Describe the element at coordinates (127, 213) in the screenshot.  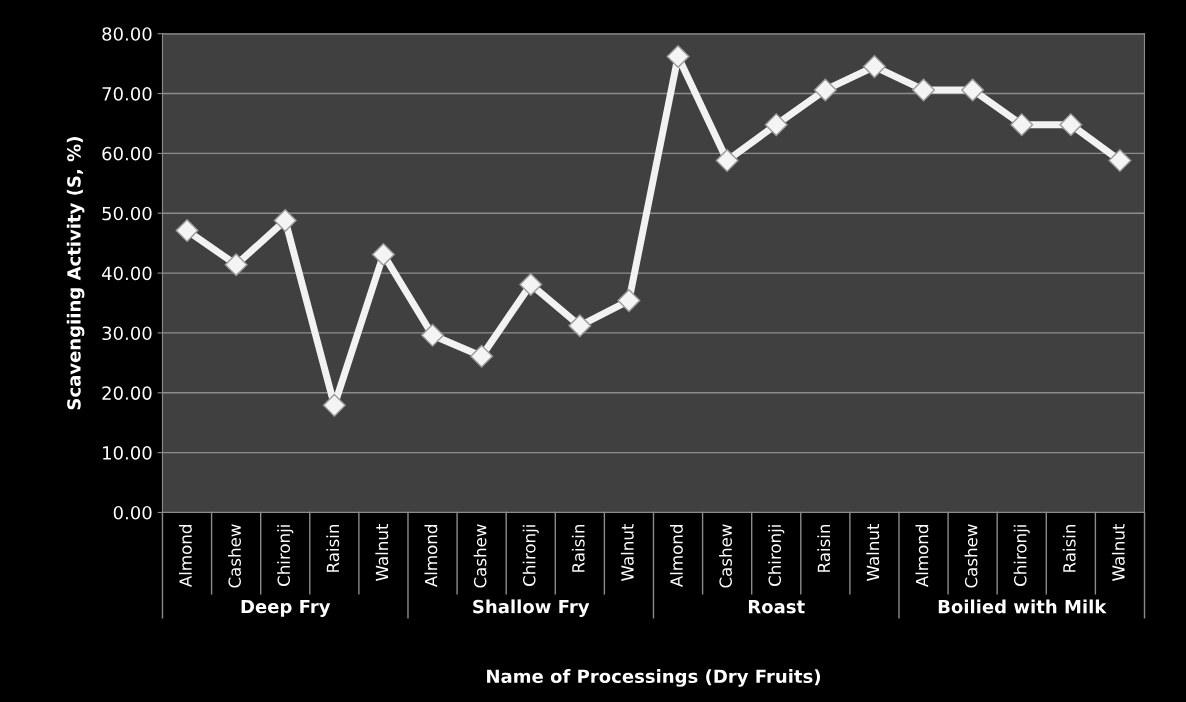
I see `y-tick-label: 50.00` at that location.